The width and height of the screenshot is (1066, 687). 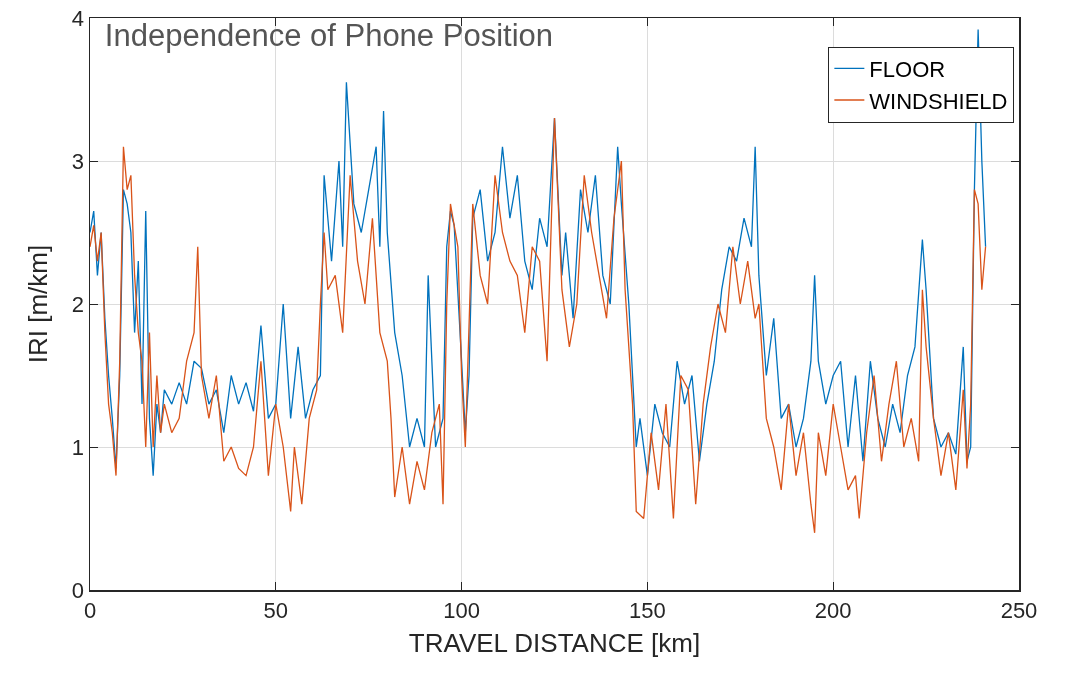 I want to click on legend-label: WINDSHIELD, so click(x=938, y=101).